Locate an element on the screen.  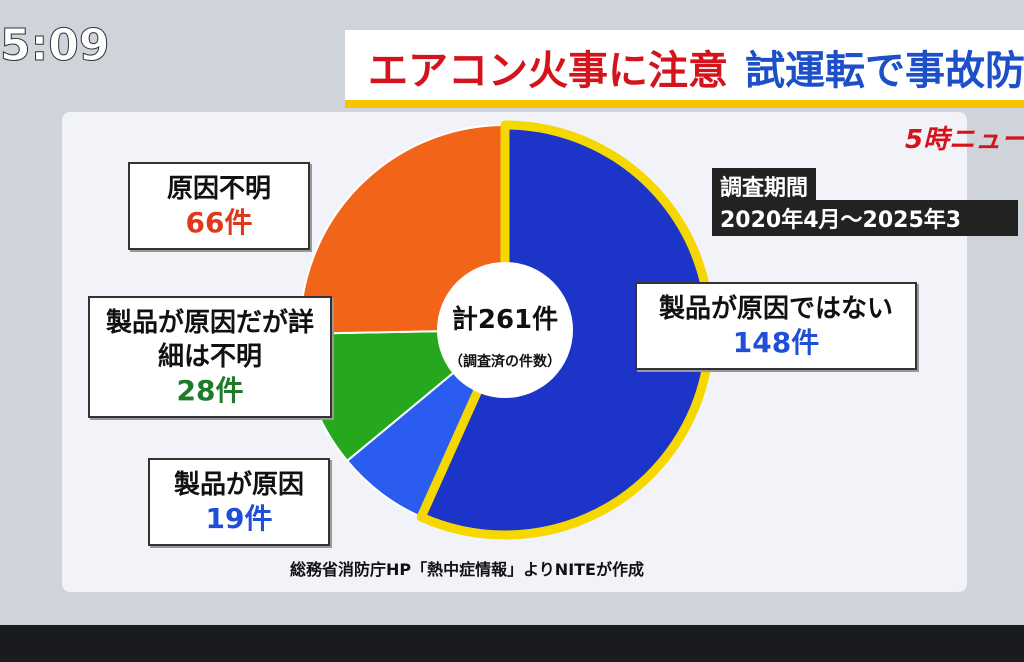
center-label: 計261件 is located at coordinates (505, 319).